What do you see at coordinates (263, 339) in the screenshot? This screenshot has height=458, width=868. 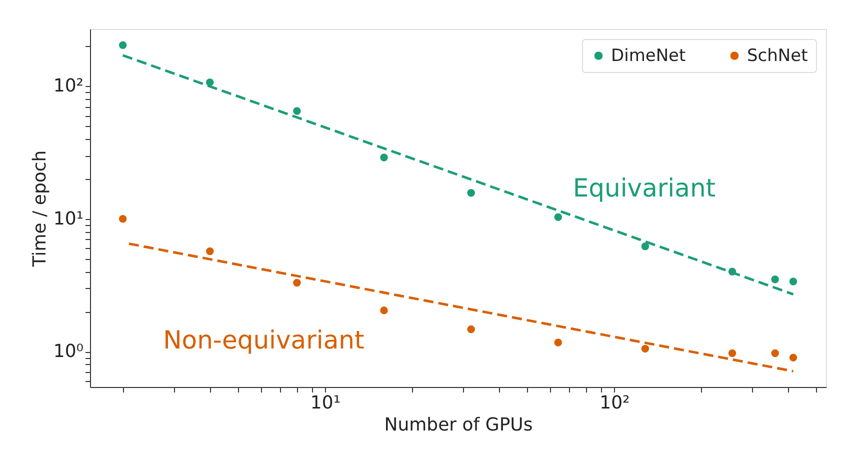 I see `annotation: Non-equivariant` at bounding box center [263, 339].